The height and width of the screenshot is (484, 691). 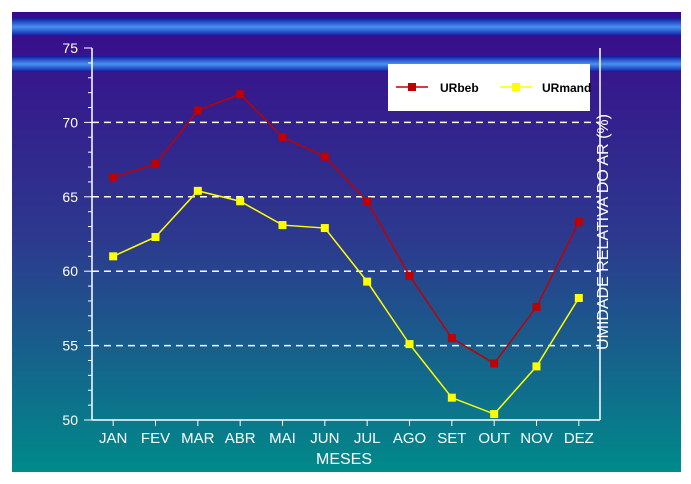 What do you see at coordinates (113, 438) in the screenshot?
I see `x-tick-label-jan: JAN` at bounding box center [113, 438].